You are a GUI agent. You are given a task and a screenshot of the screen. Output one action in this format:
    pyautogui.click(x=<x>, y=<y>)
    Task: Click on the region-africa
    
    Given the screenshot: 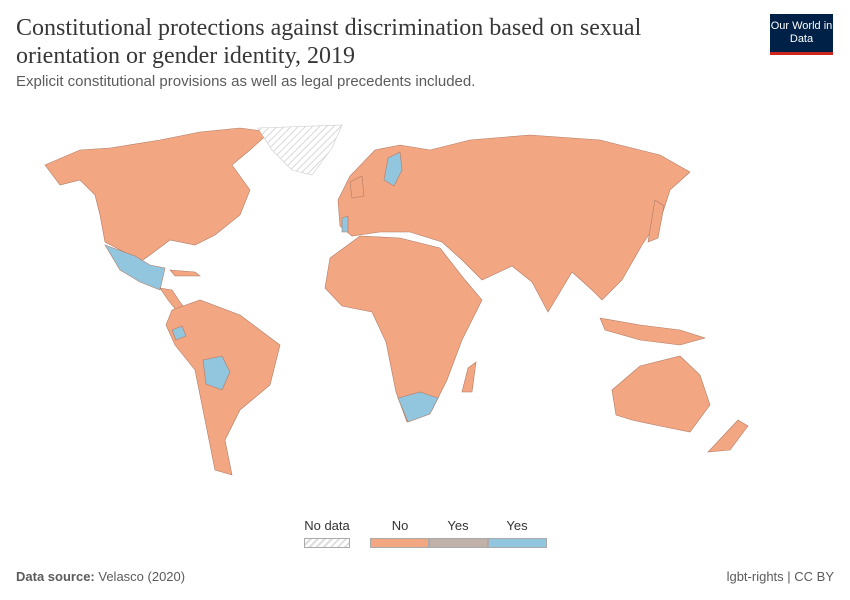 What is the action you would take?
    pyautogui.click(x=403, y=329)
    